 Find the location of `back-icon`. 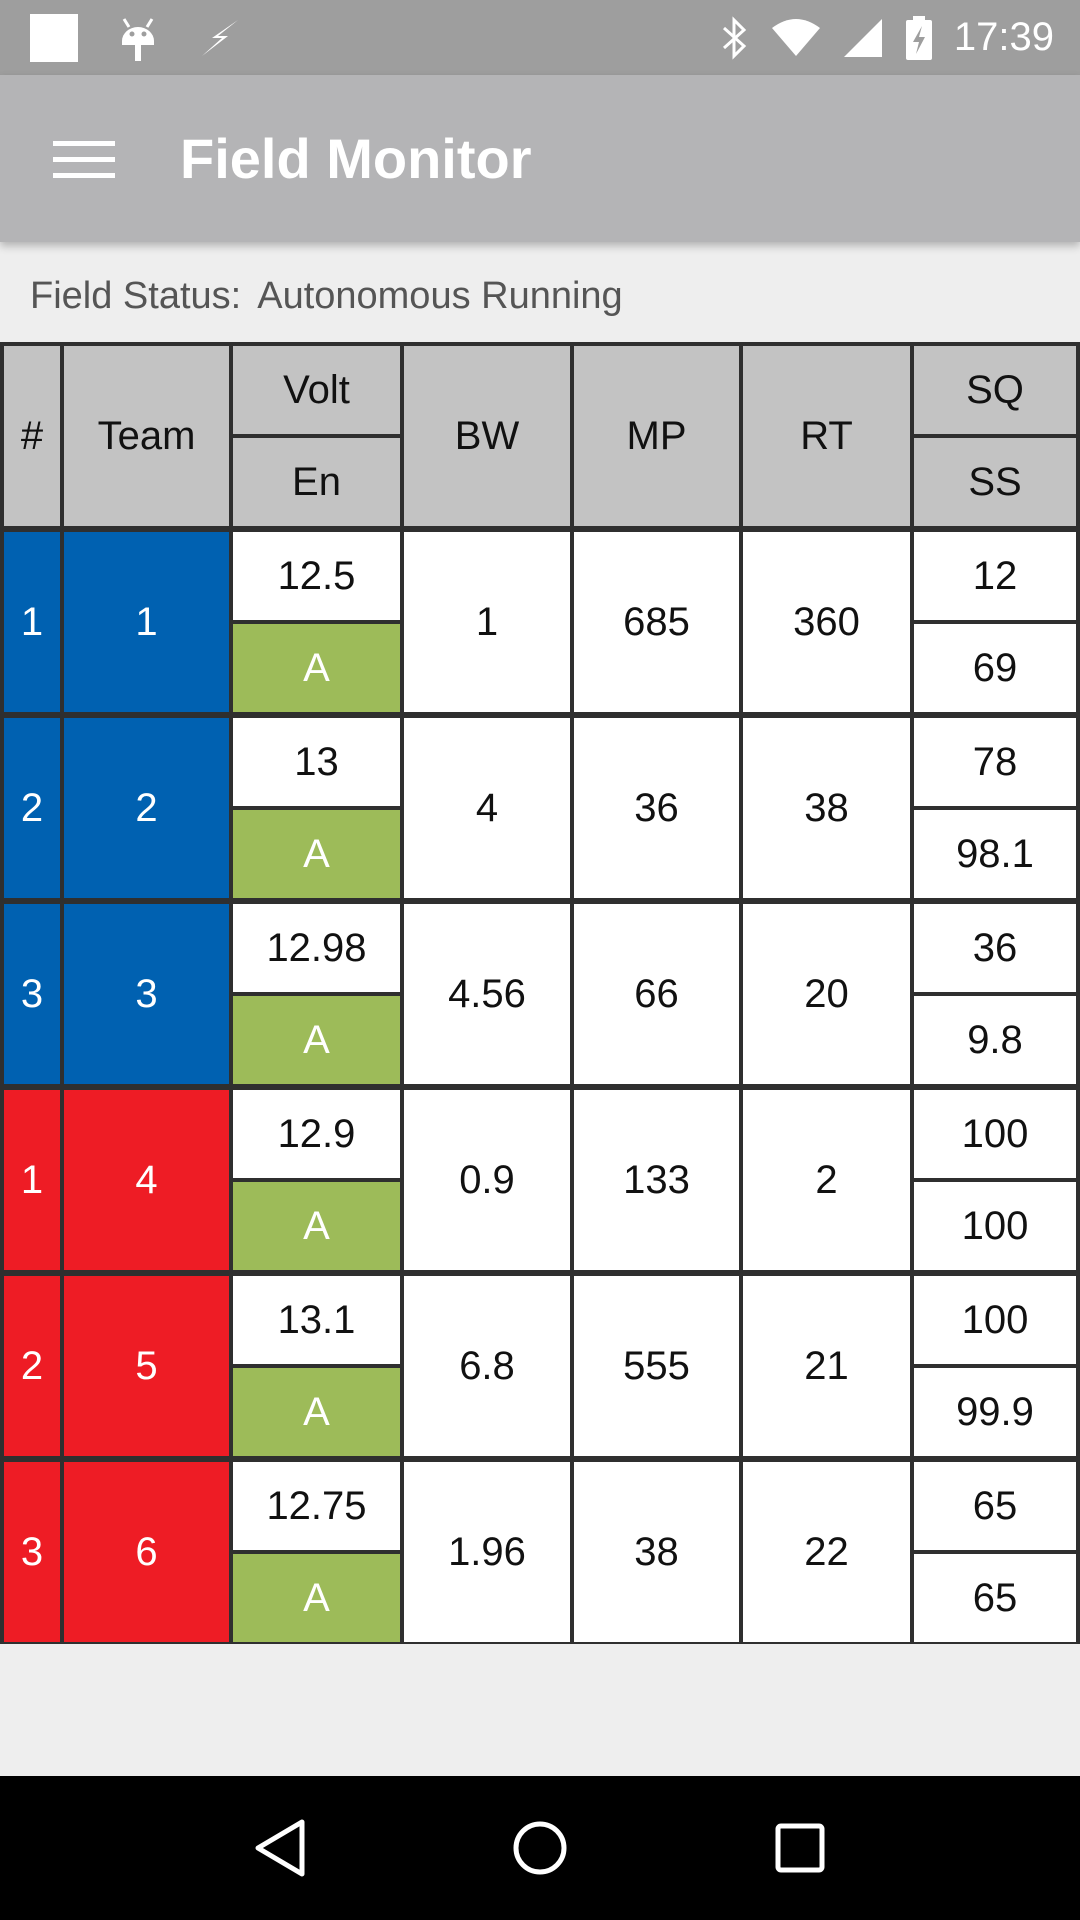

back-icon is located at coordinates (280, 1848).